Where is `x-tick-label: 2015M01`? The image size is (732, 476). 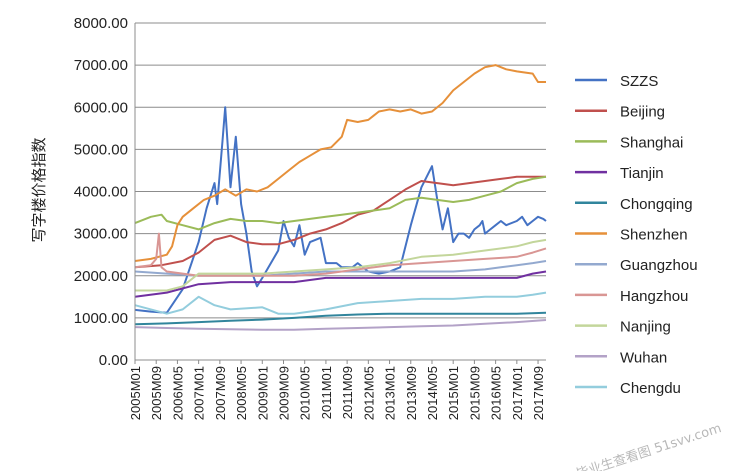 x-tick-label: 2015M01 is located at coordinates (453, 393).